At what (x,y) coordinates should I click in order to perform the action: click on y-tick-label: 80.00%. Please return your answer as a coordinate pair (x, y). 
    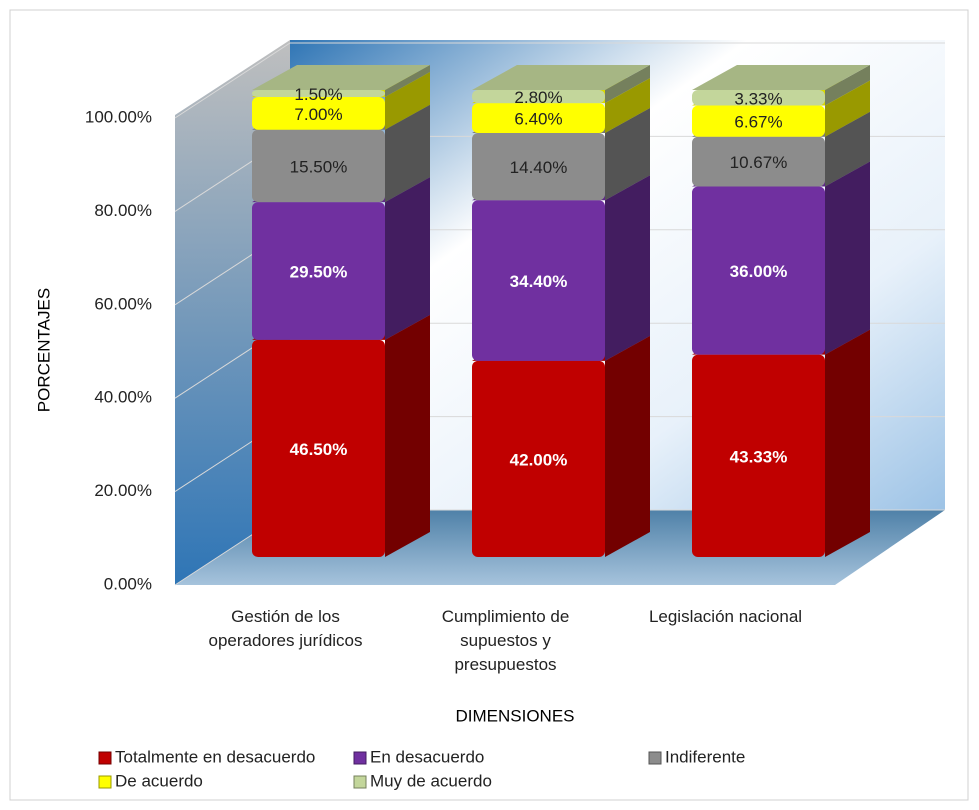
    Looking at the image, I should click on (123, 210).